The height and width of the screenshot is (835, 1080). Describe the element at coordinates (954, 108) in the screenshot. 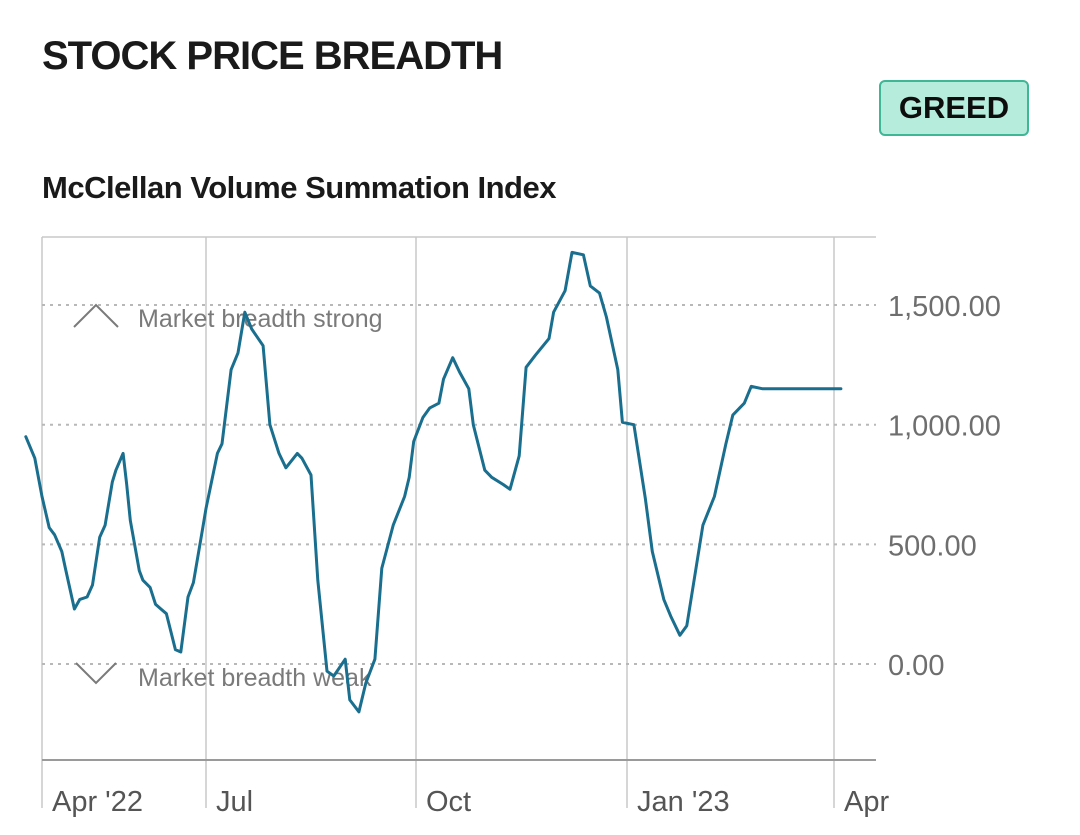

I see `rating-badge: GREED` at that location.